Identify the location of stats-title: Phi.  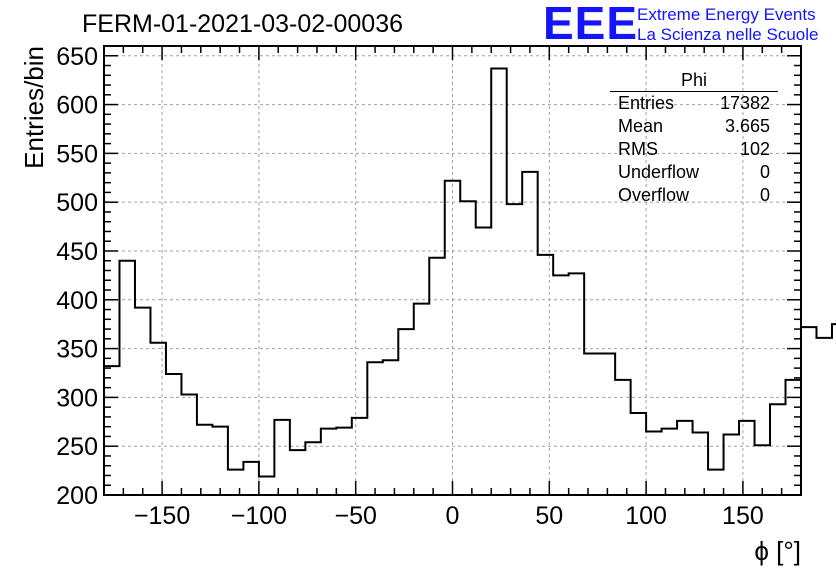
(694, 81).